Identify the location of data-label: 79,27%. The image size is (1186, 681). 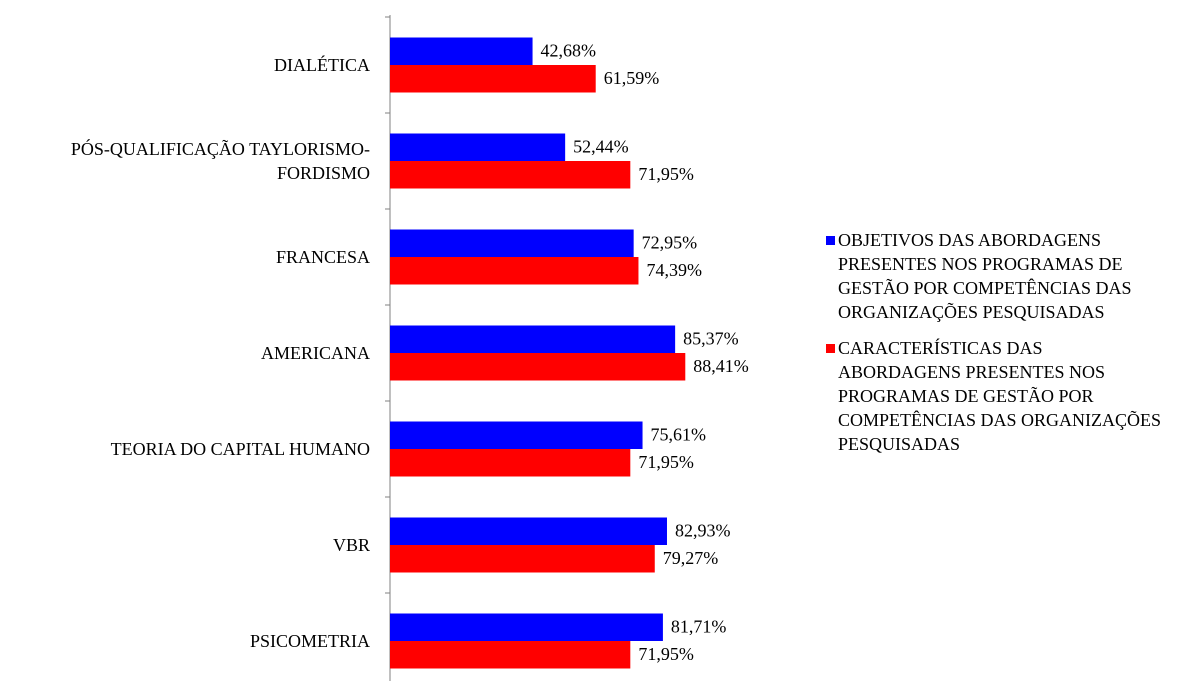
(691, 558).